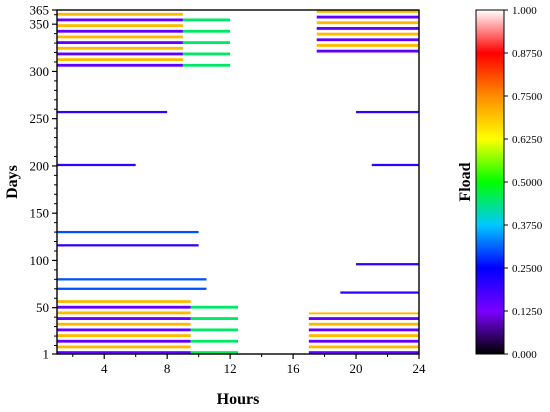 This screenshot has height=412, width=550. Describe the element at coordinates (524, 355) in the screenshot. I see `colorbar-tick-label: 0.000` at that location.